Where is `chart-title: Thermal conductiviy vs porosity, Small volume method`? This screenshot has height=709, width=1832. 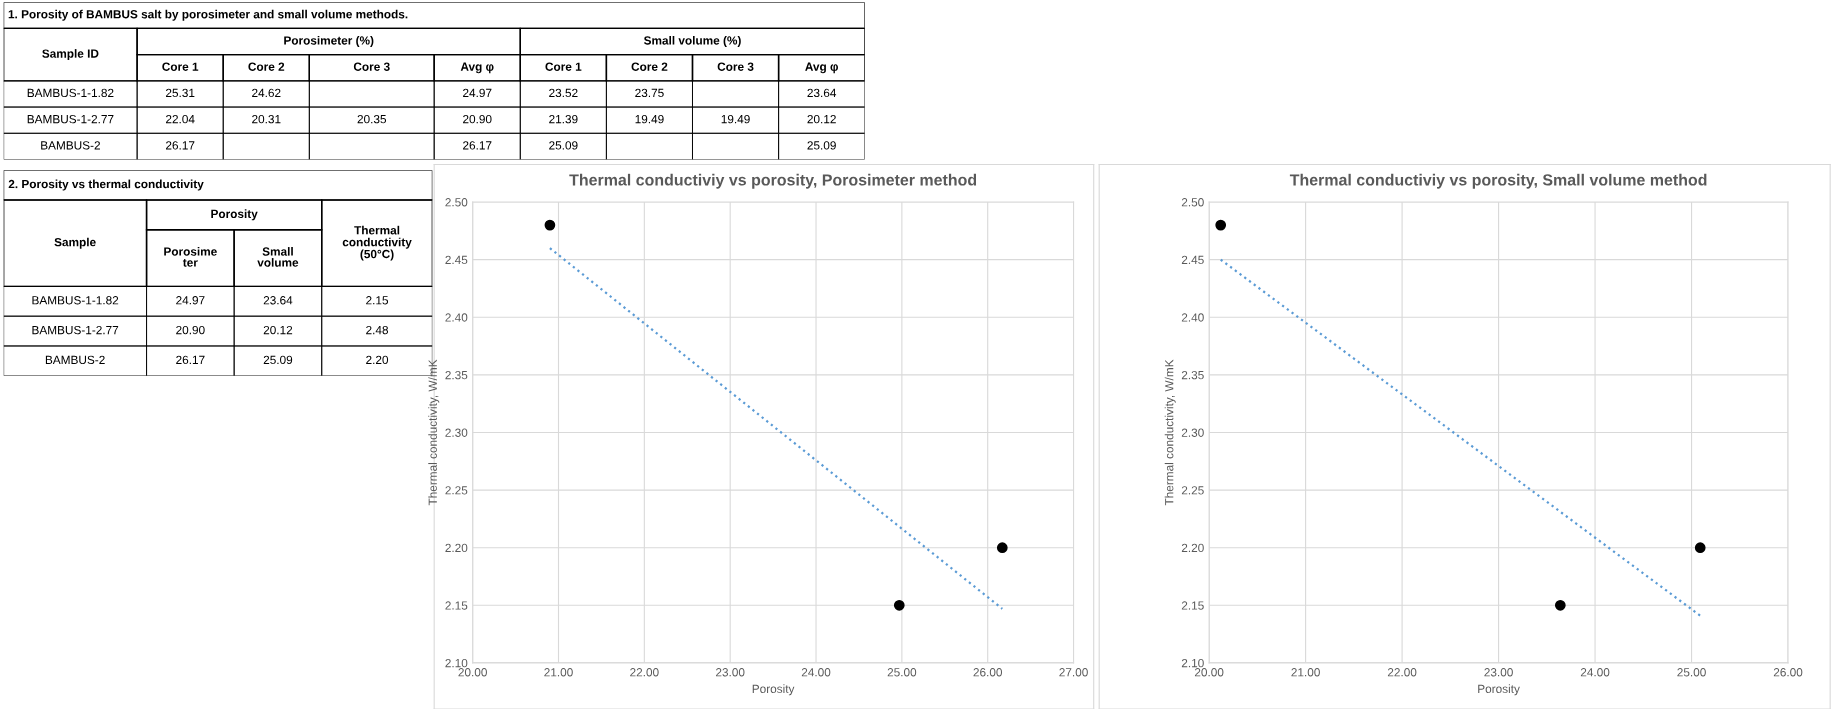 chart-title: Thermal conductiviy vs porosity, Small volume method is located at coordinates (1498, 181).